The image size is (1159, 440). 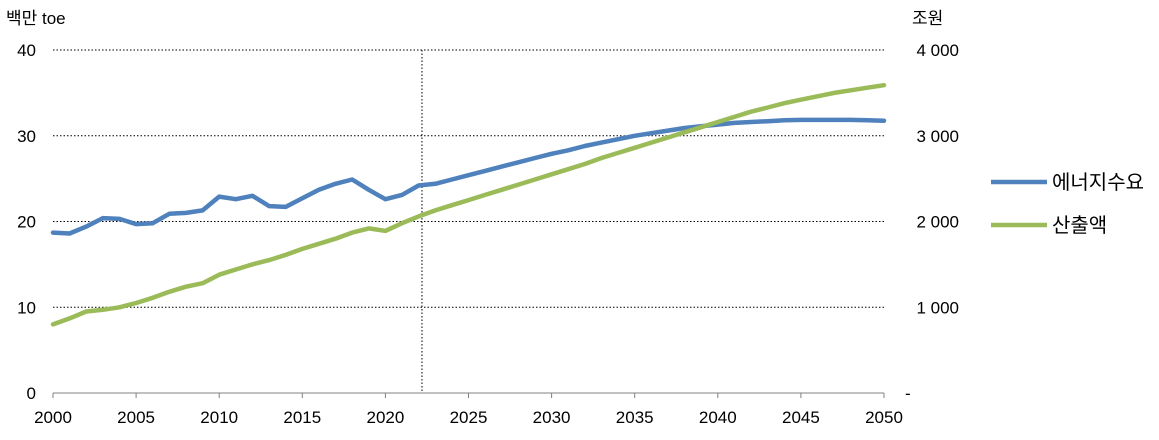 I want to click on right-tick-label-3000: 3 000, so click(x=937, y=136).